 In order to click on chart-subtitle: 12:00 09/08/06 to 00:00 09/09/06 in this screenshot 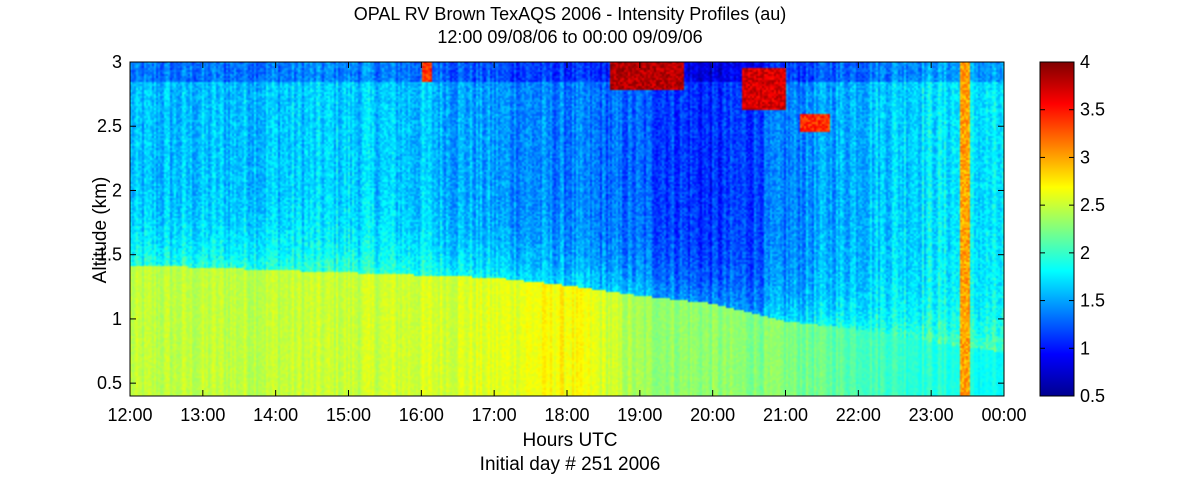, I will do `click(569, 37)`.